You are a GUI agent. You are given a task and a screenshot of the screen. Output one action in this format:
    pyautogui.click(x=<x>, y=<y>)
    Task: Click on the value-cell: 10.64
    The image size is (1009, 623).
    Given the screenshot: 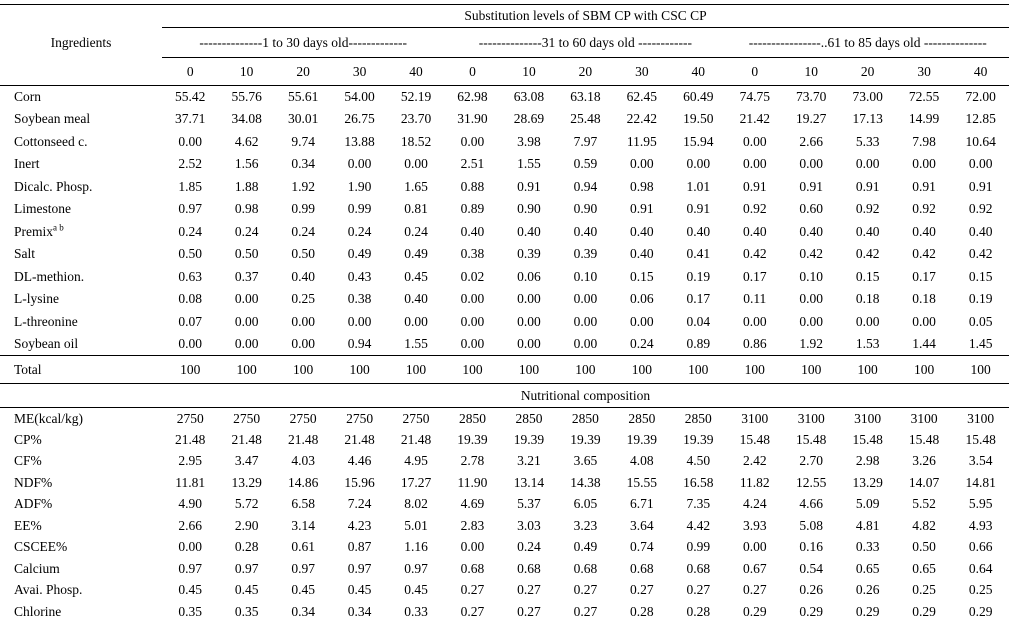 What is the action you would take?
    pyautogui.click(x=980, y=141)
    